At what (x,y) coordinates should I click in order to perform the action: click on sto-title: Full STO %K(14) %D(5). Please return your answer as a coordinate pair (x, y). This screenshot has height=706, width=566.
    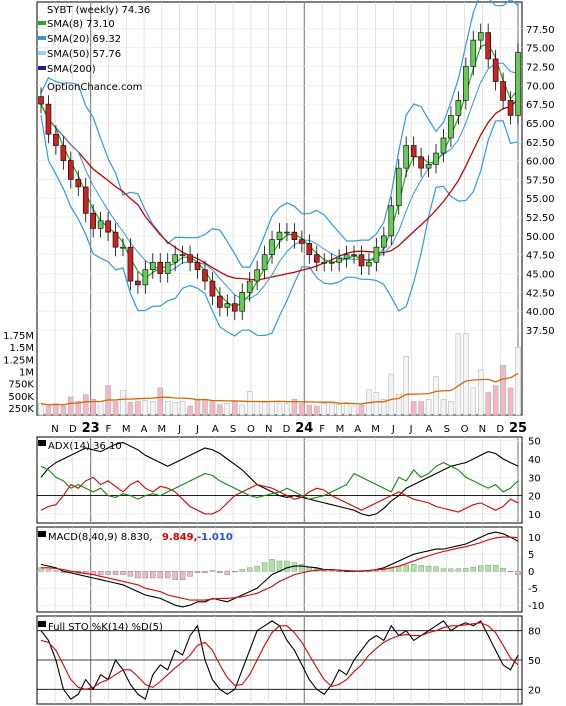
    Looking at the image, I should click on (105, 627).